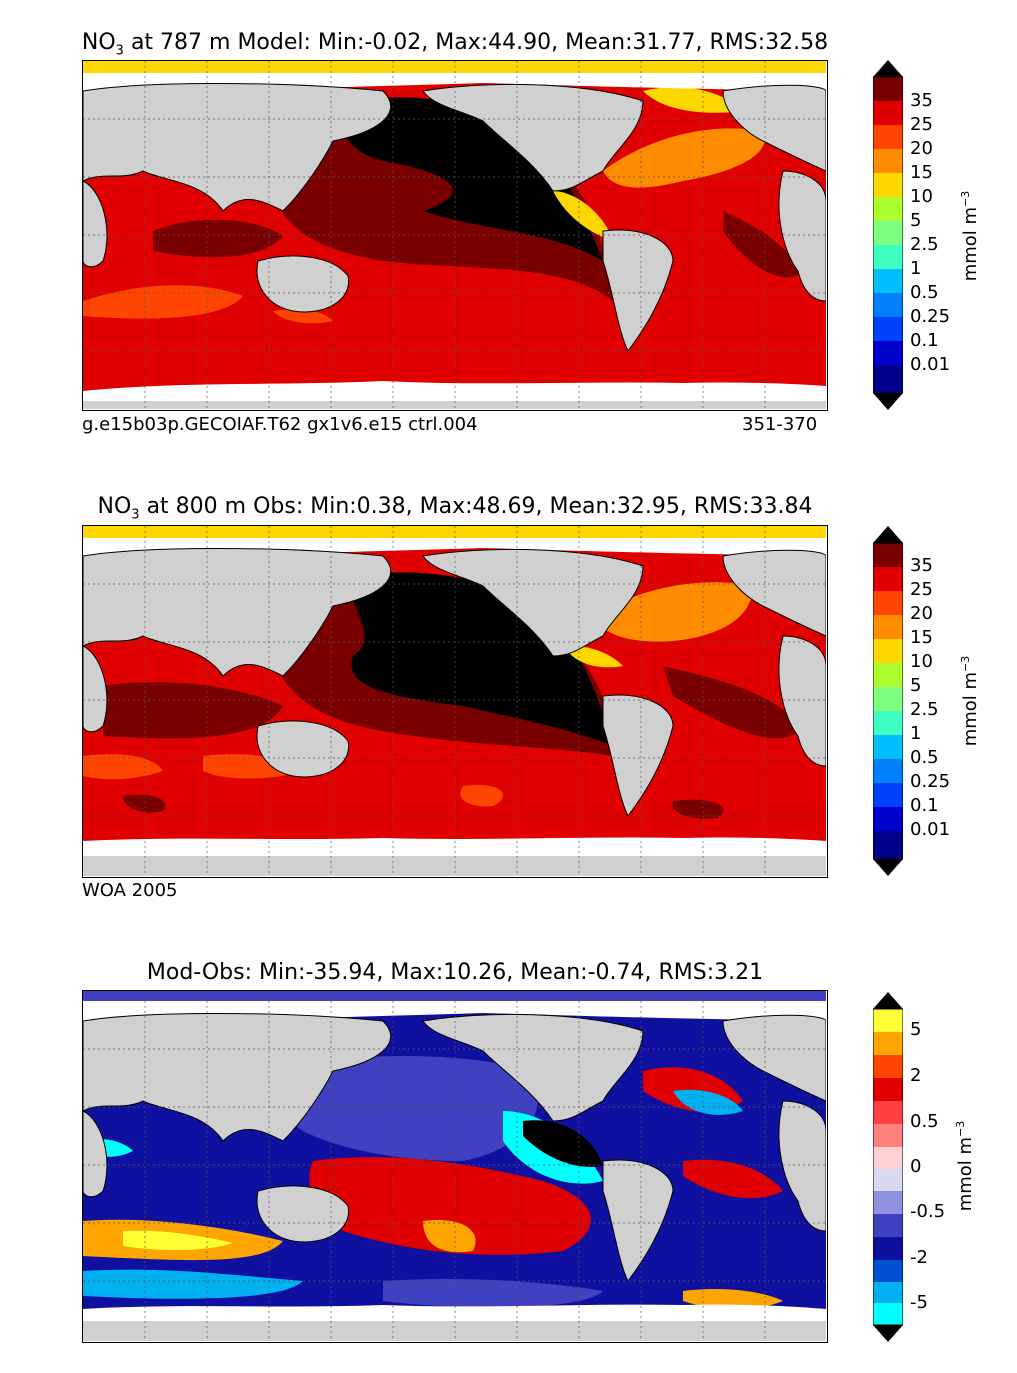 This screenshot has height=1373, width=1017. Describe the element at coordinates (916, 220) in the screenshot. I see `cb1-tick-5: 5` at that location.